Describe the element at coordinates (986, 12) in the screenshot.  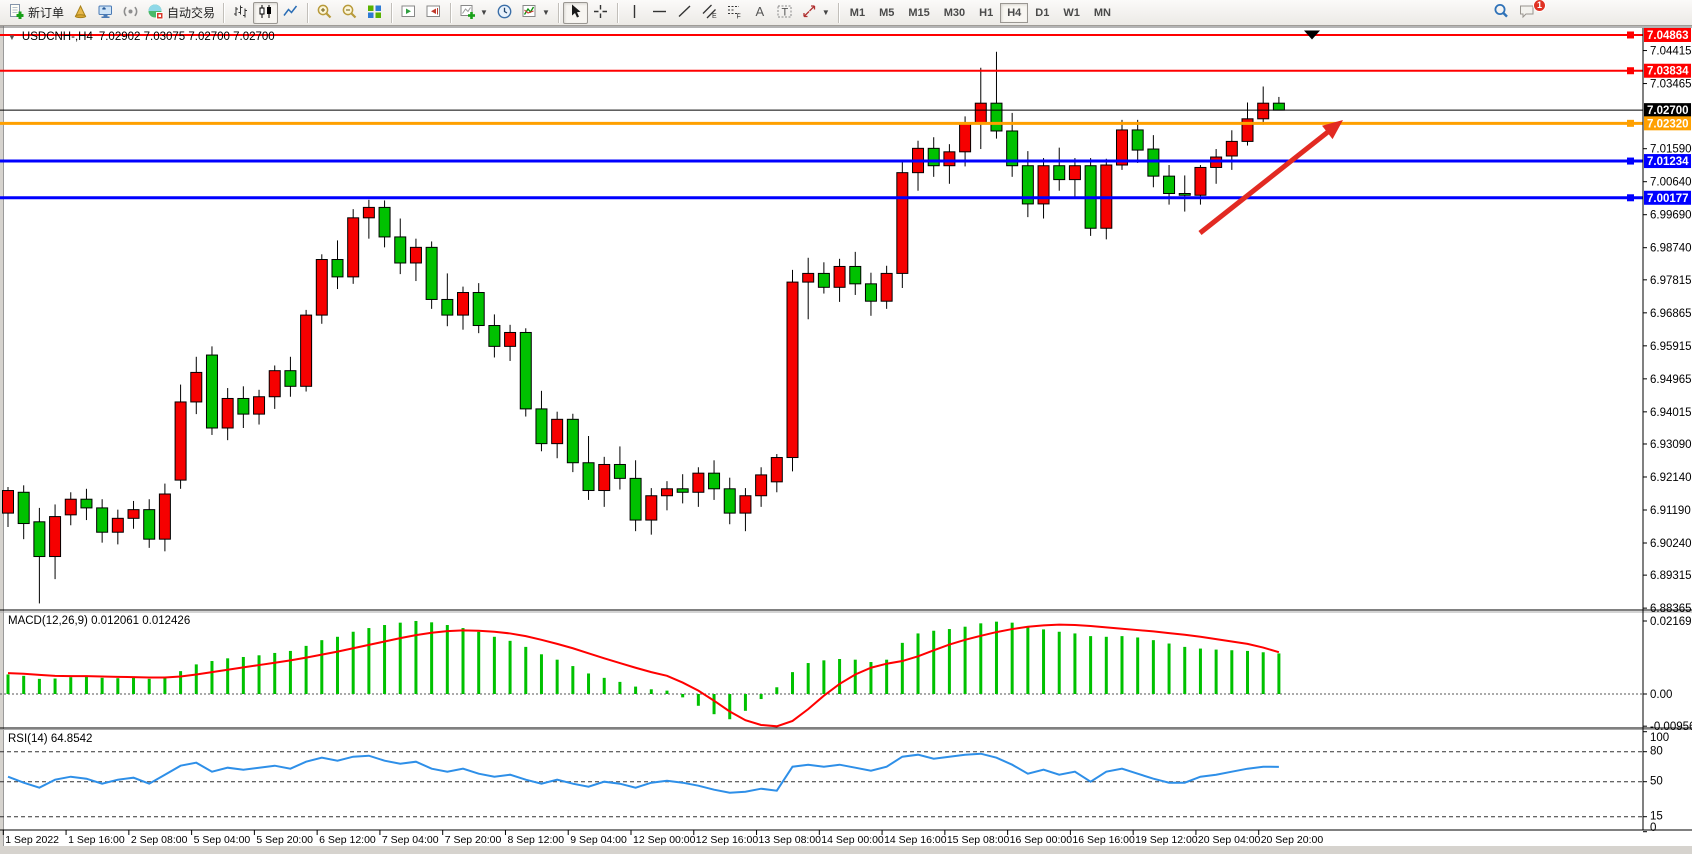
I see `timeframe-H1: H1` at that location.